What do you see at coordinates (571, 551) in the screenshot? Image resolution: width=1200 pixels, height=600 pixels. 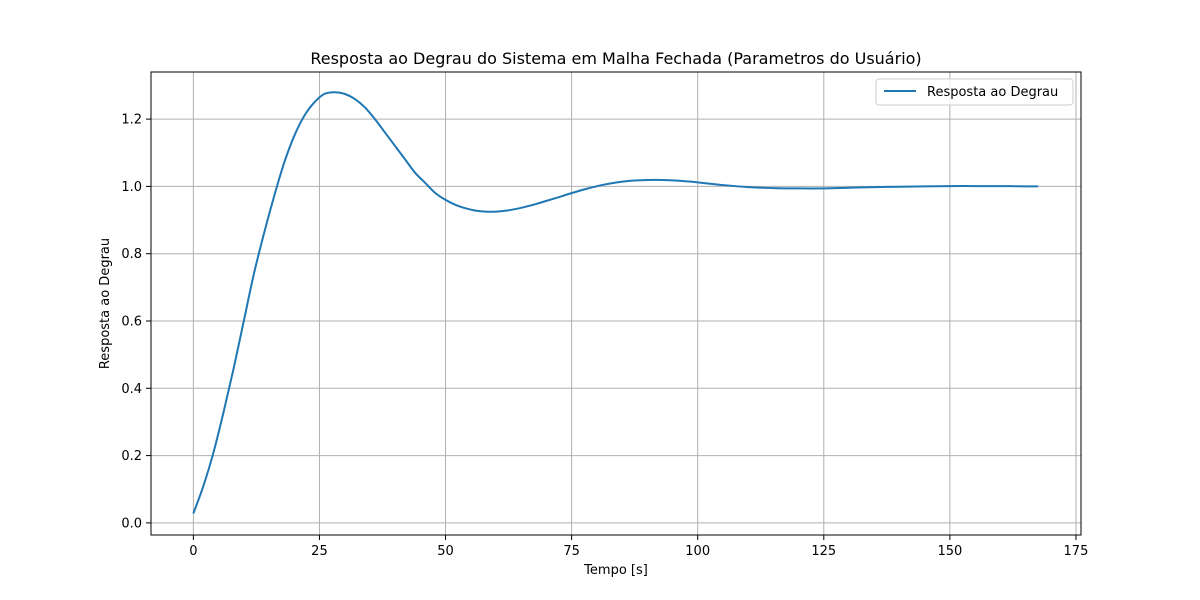 I see `x-tick-label: 75` at bounding box center [571, 551].